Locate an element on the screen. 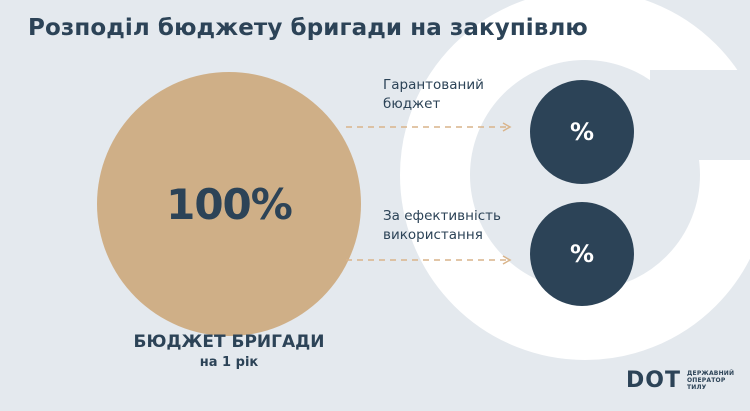 The image size is (750, 411). efficiency-budget-value: % is located at coordinates (582, 254).